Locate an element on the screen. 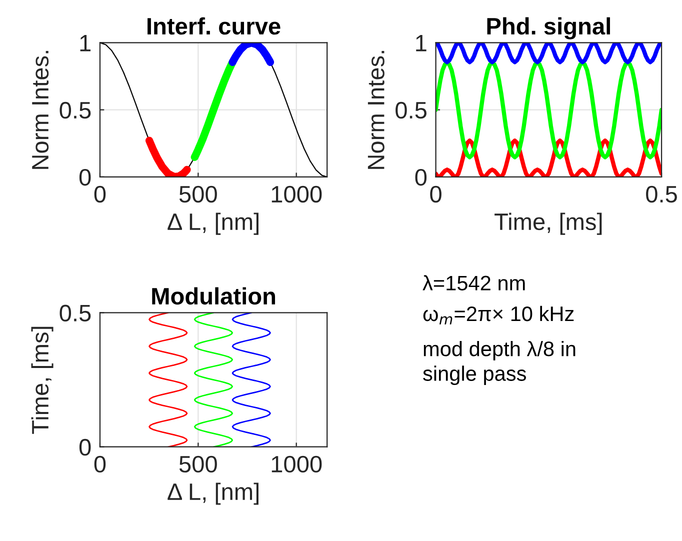 The width and height of the screenshot is (682, 541). chart-title: Interf. curve is located at coordinates (214, 26).